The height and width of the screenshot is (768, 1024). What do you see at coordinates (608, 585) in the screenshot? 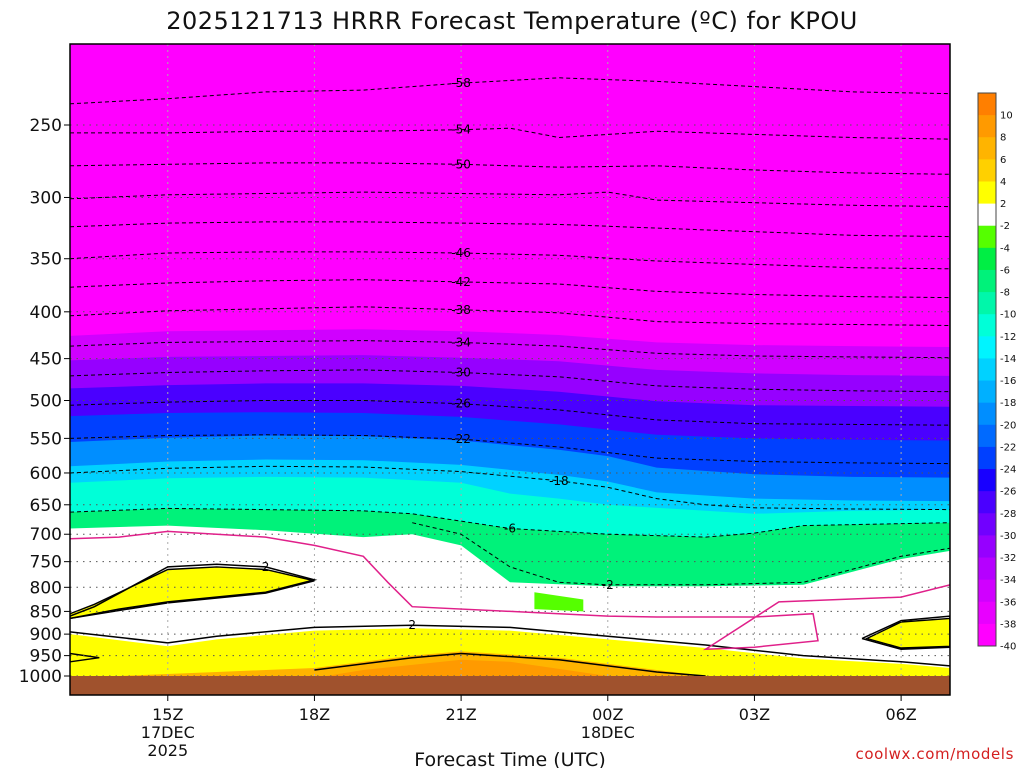
I see `isotherm-label: -2` at bounding box center [608, 585].